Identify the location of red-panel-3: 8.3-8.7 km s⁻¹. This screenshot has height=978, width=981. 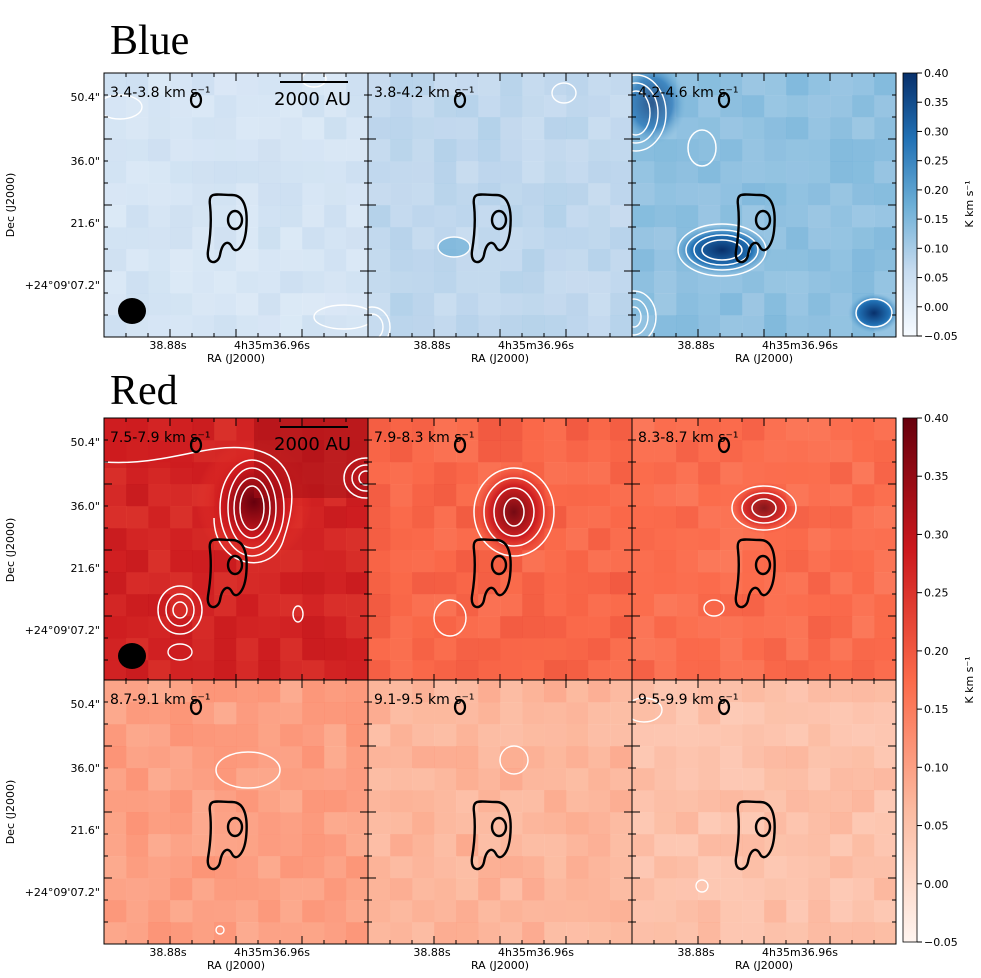
(764, 550).